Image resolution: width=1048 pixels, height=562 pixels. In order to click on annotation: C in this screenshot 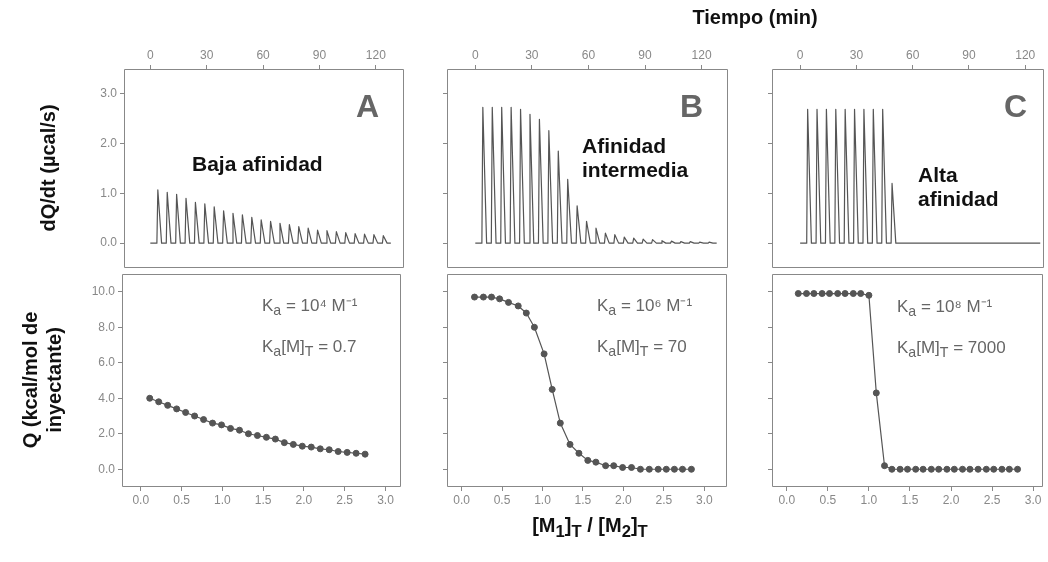, I will do `click(1016, 106)`.